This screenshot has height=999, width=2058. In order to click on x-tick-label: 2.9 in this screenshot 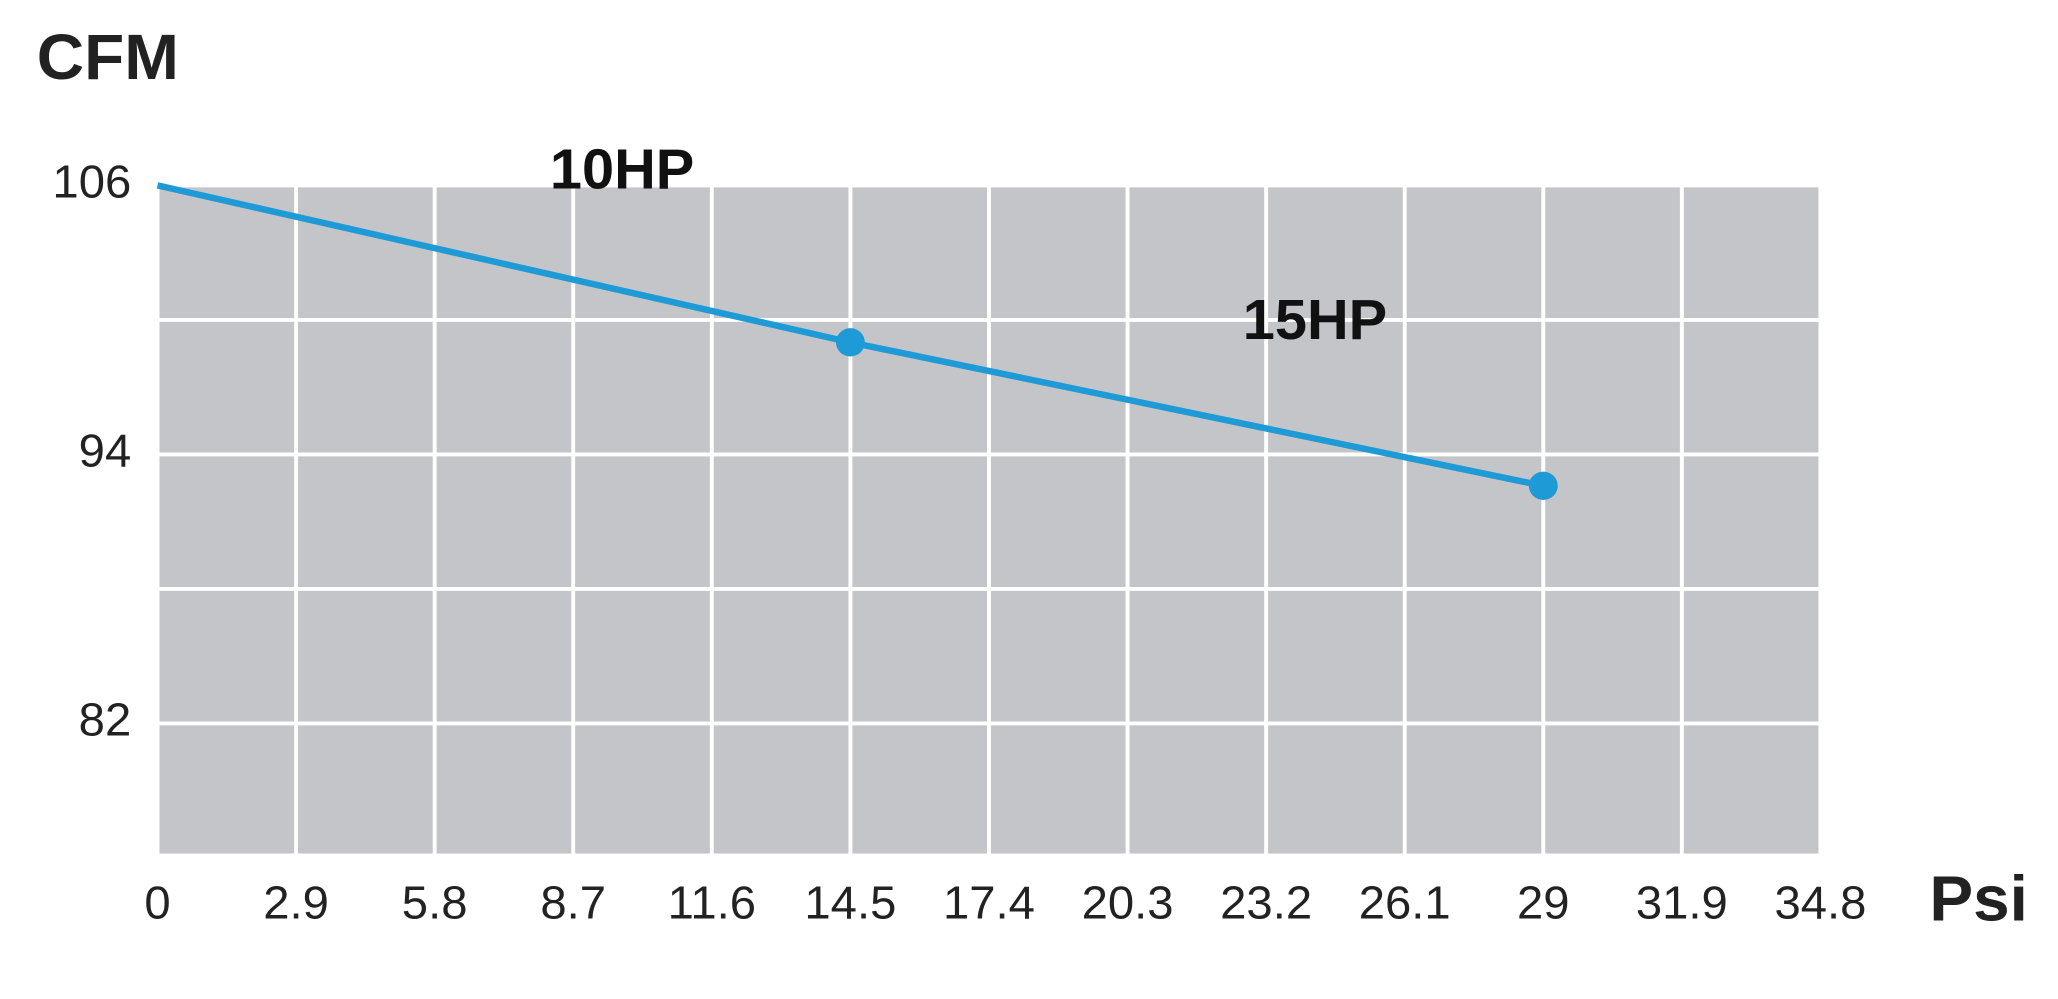, I will do `click(296, 902)`.